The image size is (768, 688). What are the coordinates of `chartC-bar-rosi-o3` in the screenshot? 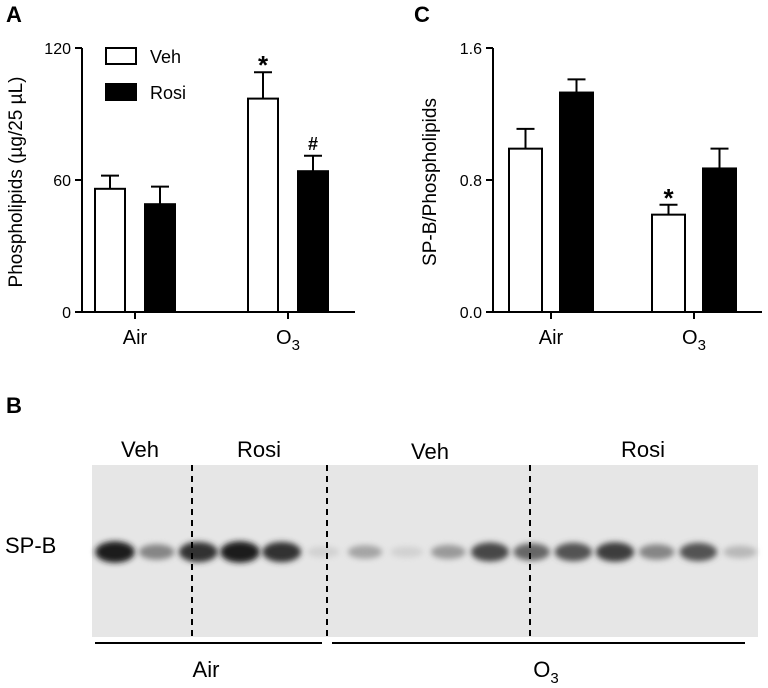 It's located at (719, 240).